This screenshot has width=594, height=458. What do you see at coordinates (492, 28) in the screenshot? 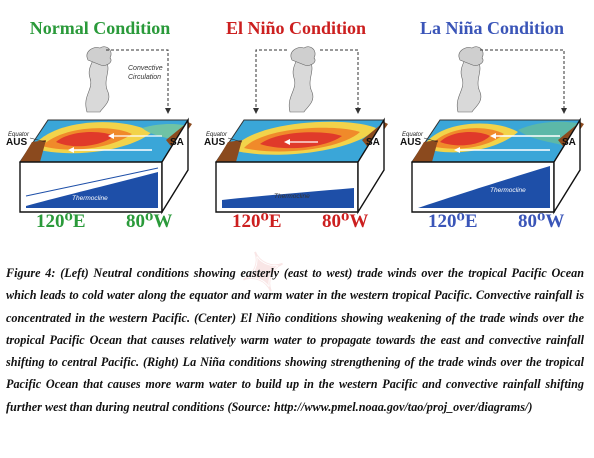
I see `panel-title: La Niña Condition` at bounding box center [492, 28].